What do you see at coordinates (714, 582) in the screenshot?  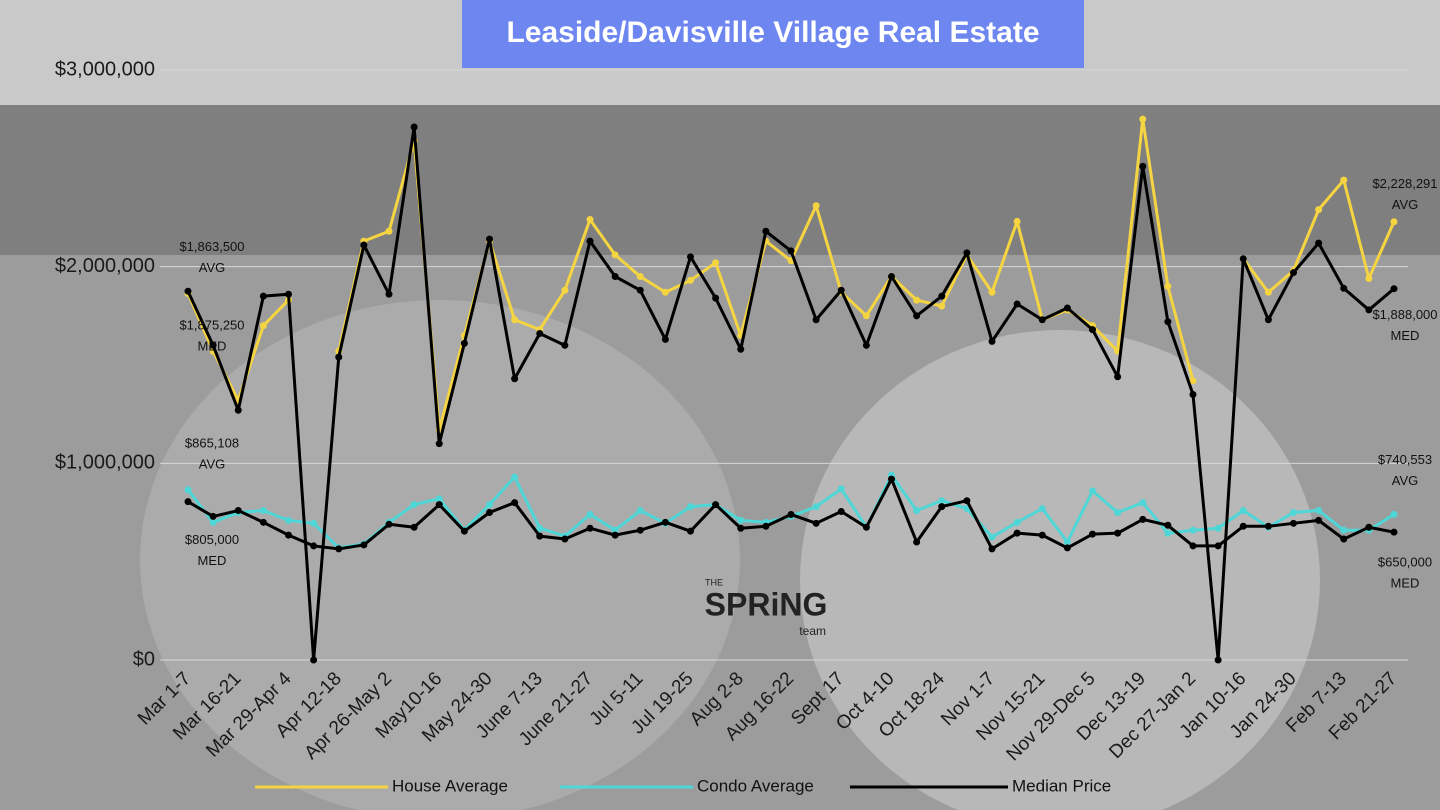 I see `logo-top: THE` at bounding box center [714, 582].